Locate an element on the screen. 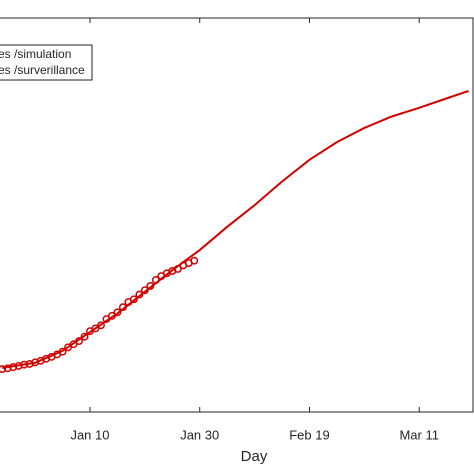  x-tick-label: Mar 11 is located at coordinates (419, 434).